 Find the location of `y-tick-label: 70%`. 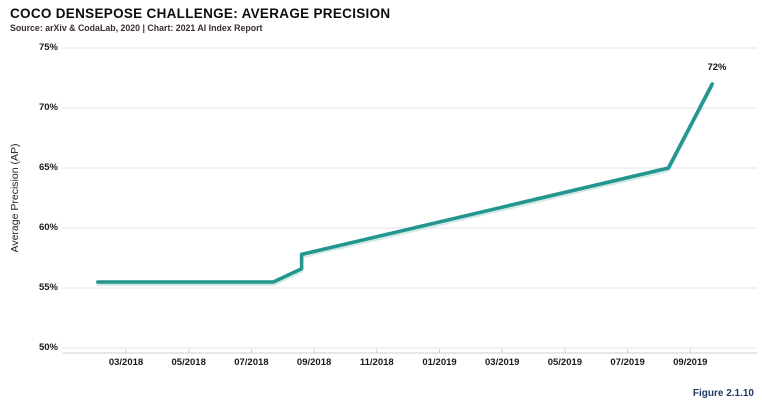

y-tick-label: 70% is located at coordinates (48, 107).